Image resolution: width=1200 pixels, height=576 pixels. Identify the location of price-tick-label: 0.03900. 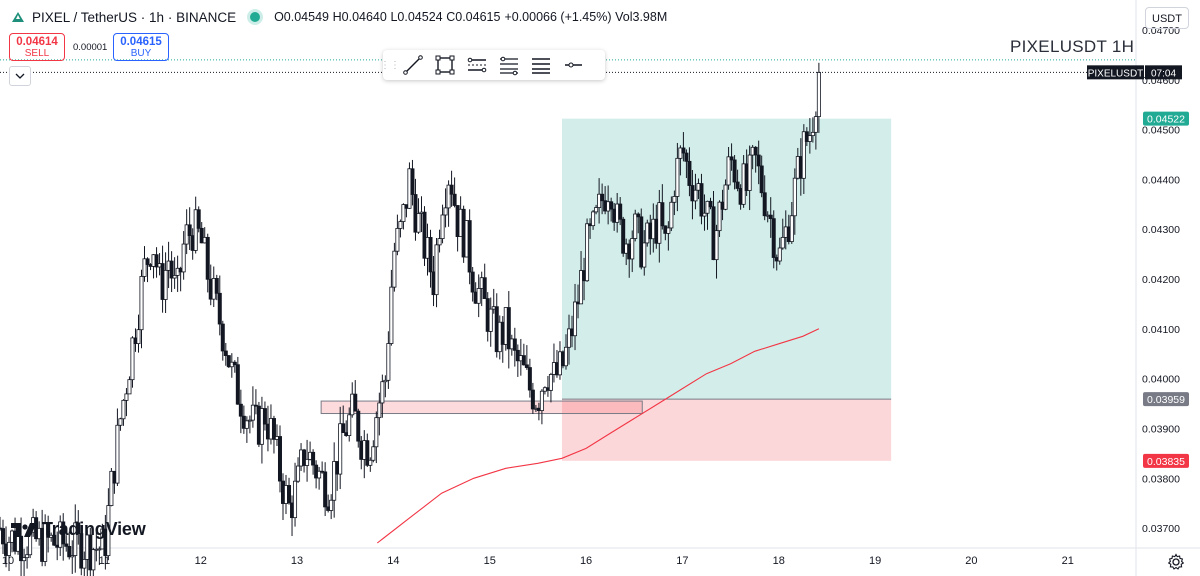
(1161, 429).